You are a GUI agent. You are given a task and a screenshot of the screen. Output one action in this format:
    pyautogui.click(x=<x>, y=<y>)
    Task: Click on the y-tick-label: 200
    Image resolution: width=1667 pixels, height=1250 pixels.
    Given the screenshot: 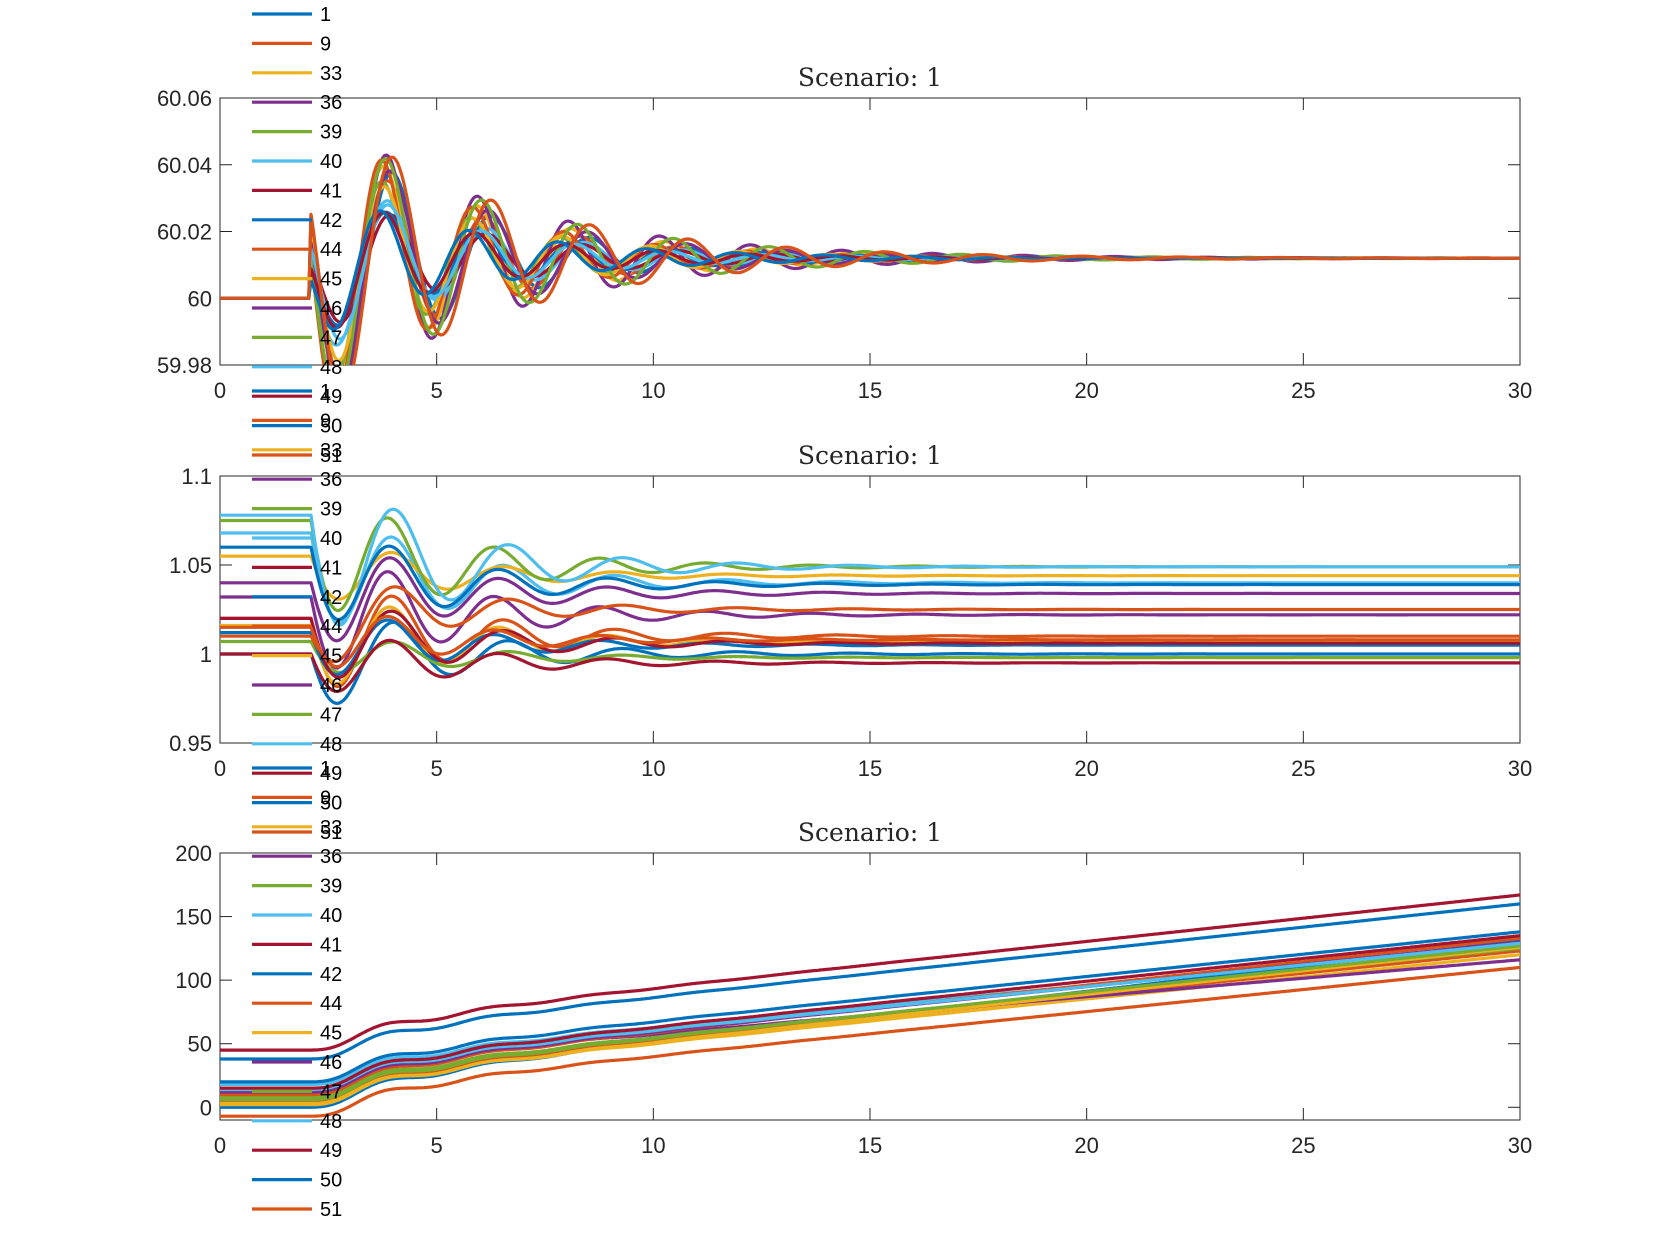 What is the action you would take?
    pyautogui.click(x=193, y=853)
    